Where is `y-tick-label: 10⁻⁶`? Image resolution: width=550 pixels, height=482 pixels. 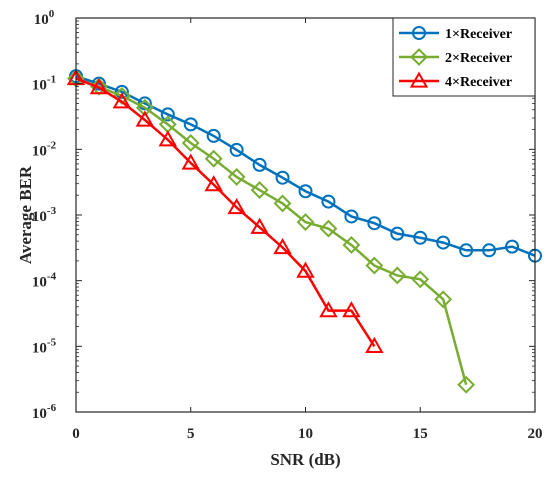 y-tick-label: 10⁻⁶ is located at coordinates (44, 412).